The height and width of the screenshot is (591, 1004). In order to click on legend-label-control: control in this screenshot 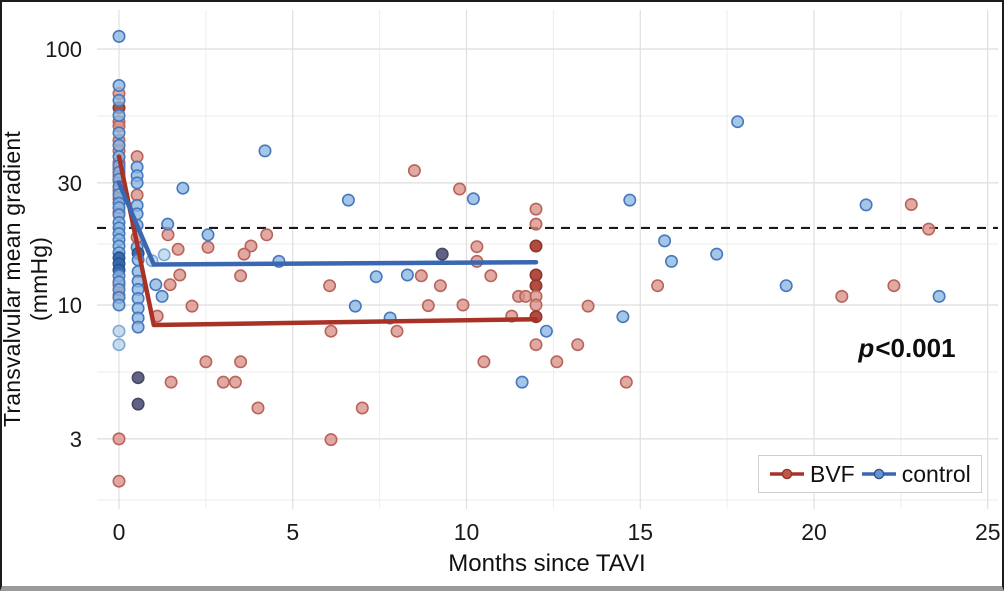, I will do `click(936, 473)`.